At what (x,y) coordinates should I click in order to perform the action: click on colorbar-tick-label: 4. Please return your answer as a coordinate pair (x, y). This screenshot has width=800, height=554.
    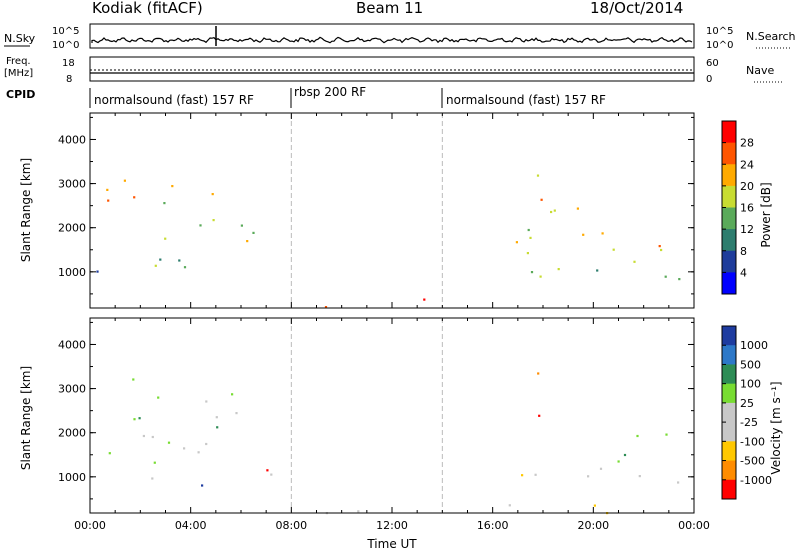
    Looking at the image, I should click on (743, 272).